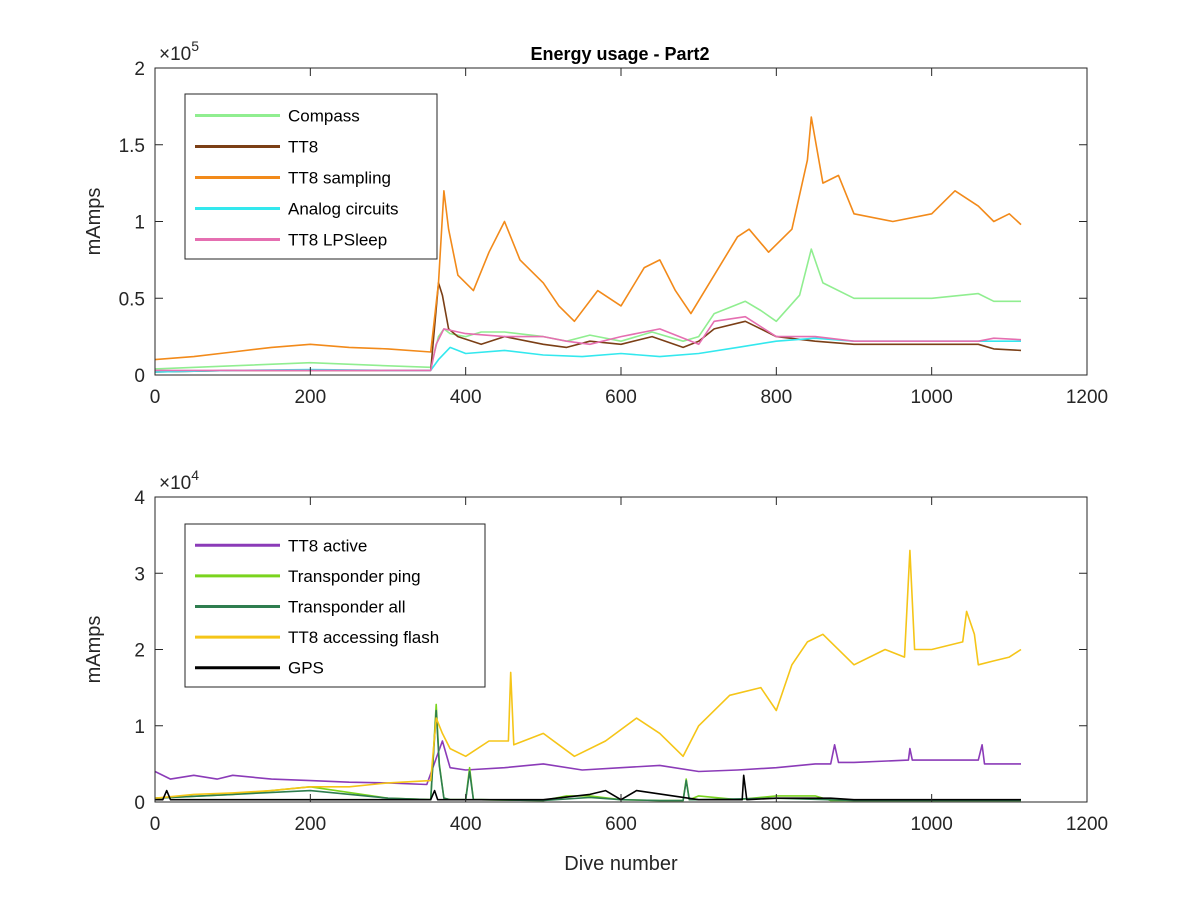 Image resolution: width=1200 pixels, height=900 pixels. I want to click on legend-label: Compass, so click(324, 116).